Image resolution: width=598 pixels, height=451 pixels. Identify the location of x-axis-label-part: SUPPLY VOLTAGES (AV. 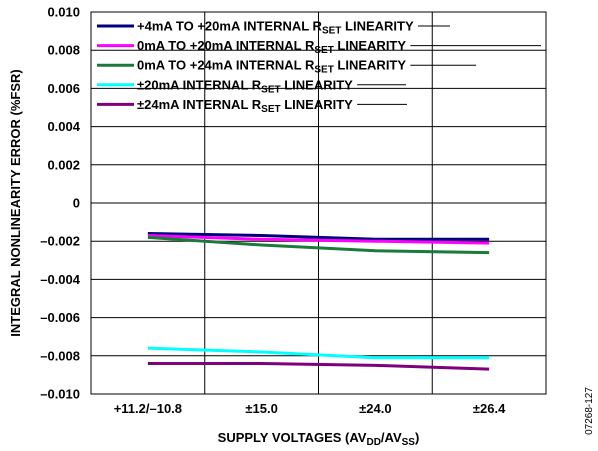
(292, 437).